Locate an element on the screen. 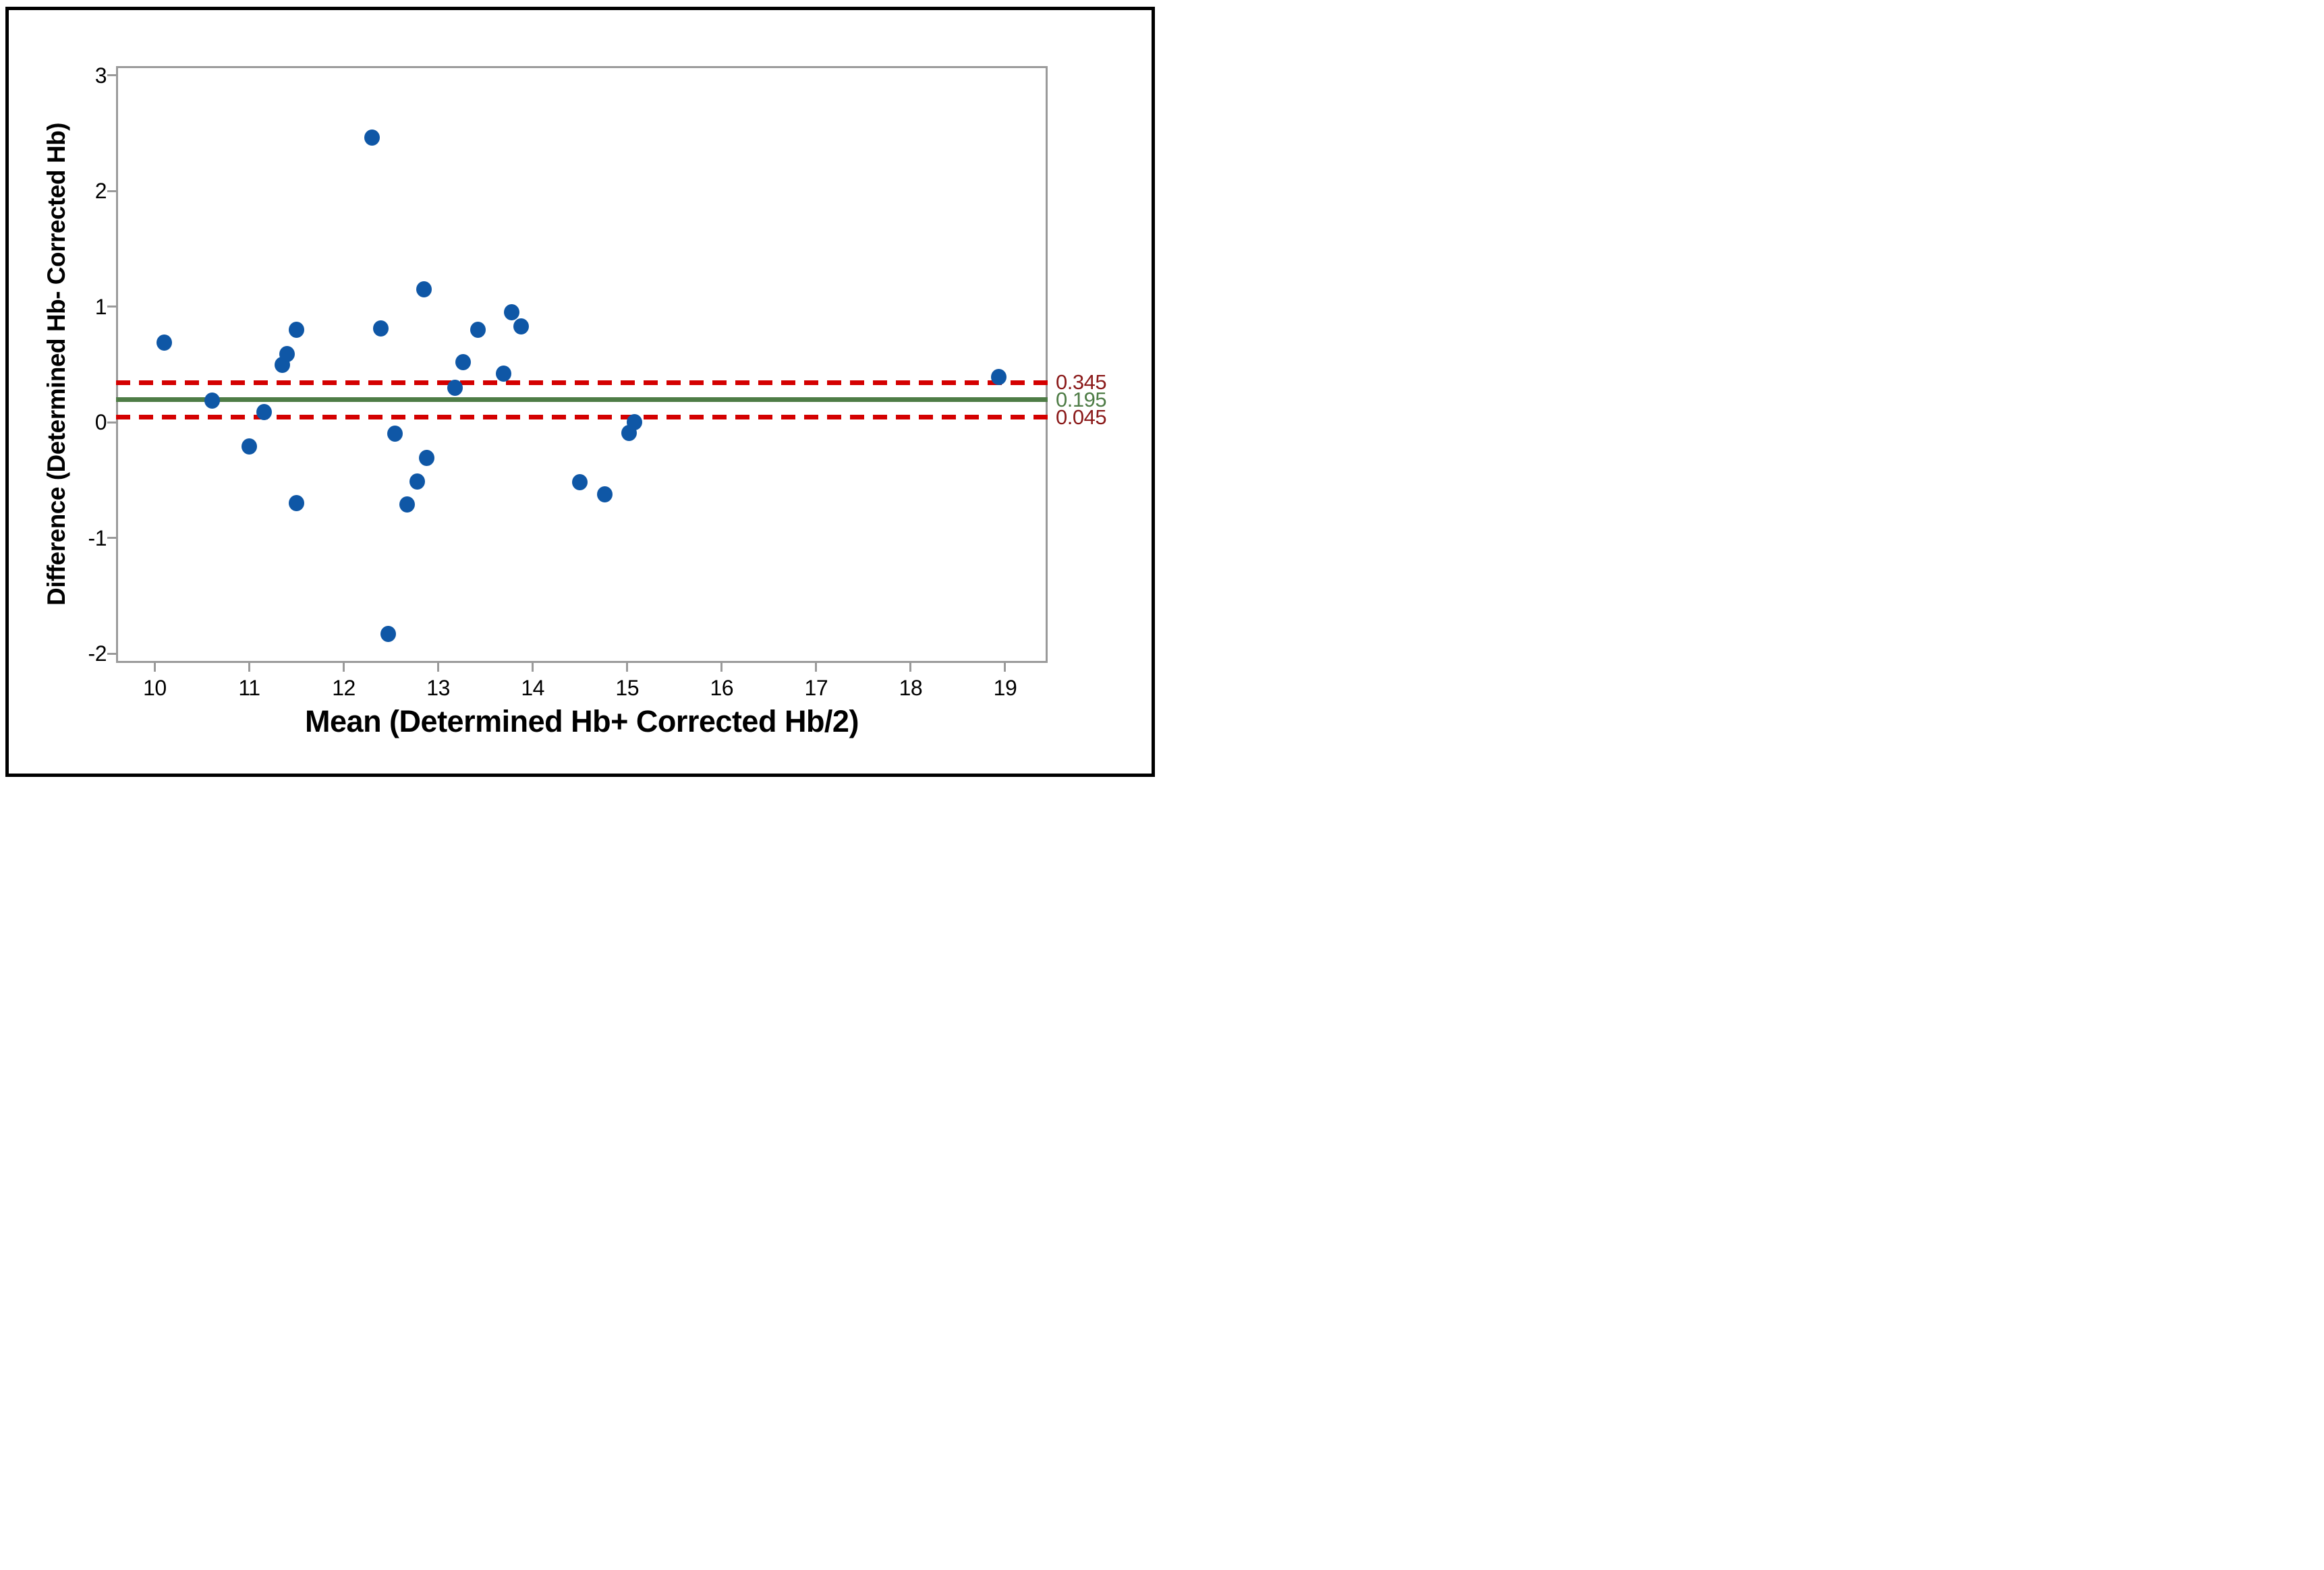 This screenshot has height=1570, width=2324. x-axis-title: Mean (Determined Hb+ Corrected Hb/2) is located at coordinates (582, 721).